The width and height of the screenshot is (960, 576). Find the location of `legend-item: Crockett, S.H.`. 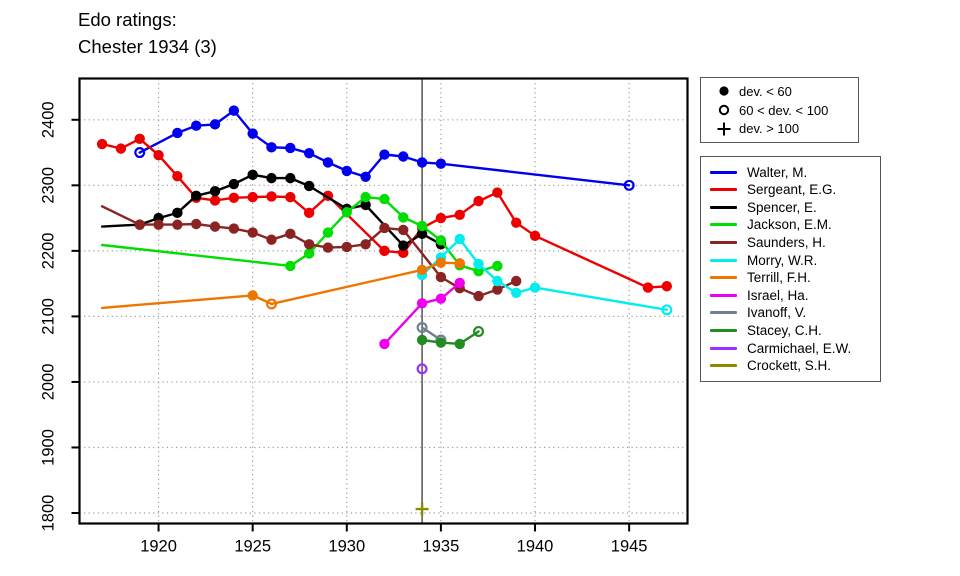

legend-item: Crockett, S.H. is located at coordinates (795, 365).